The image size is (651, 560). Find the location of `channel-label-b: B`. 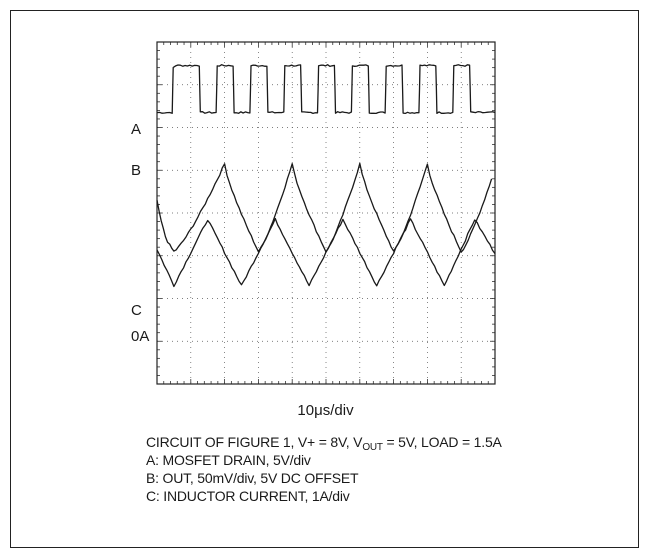

channel-label-b: B is located at coordinates (136, 170).